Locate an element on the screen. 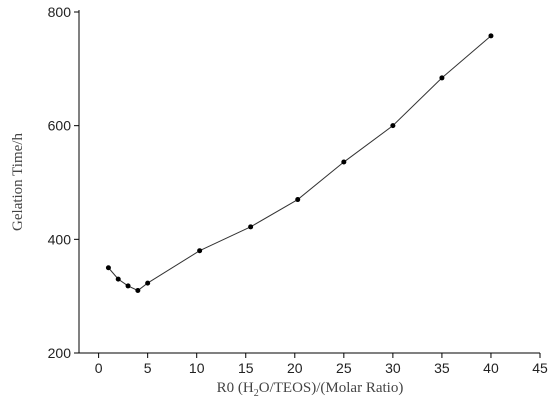 Image resolution: width=550 pixels, height=406 pixels. x-tick-label: 25 is located at coordinates (344, 368).